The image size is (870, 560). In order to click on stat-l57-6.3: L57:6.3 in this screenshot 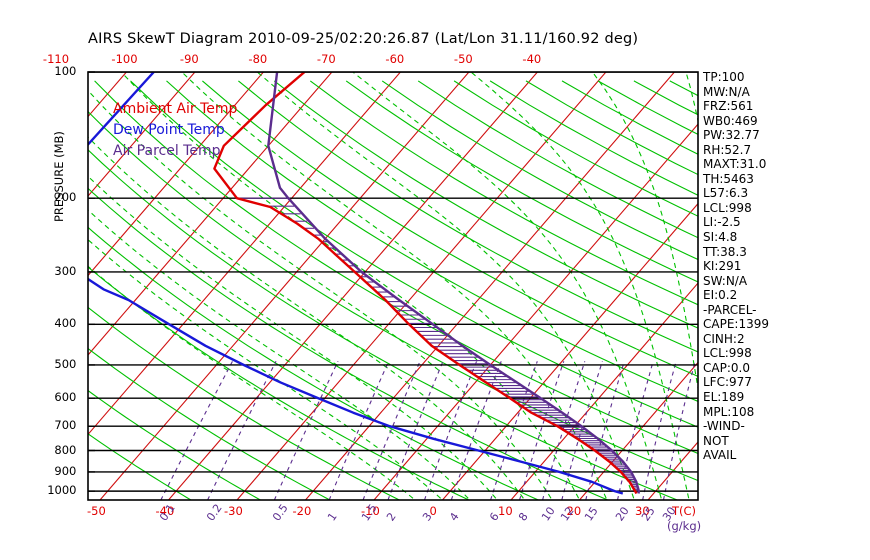, I will do `click(726, 193)`.